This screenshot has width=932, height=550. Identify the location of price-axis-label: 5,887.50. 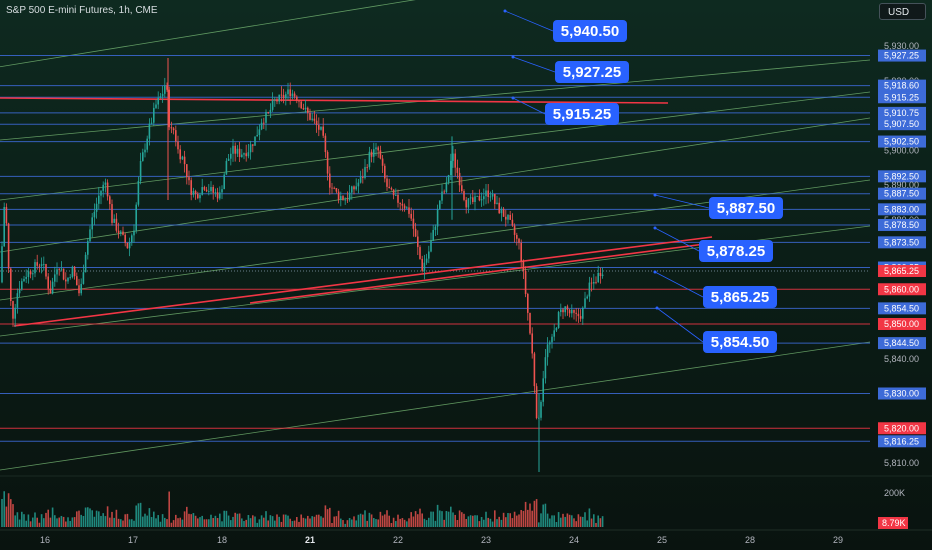
(901, 194).